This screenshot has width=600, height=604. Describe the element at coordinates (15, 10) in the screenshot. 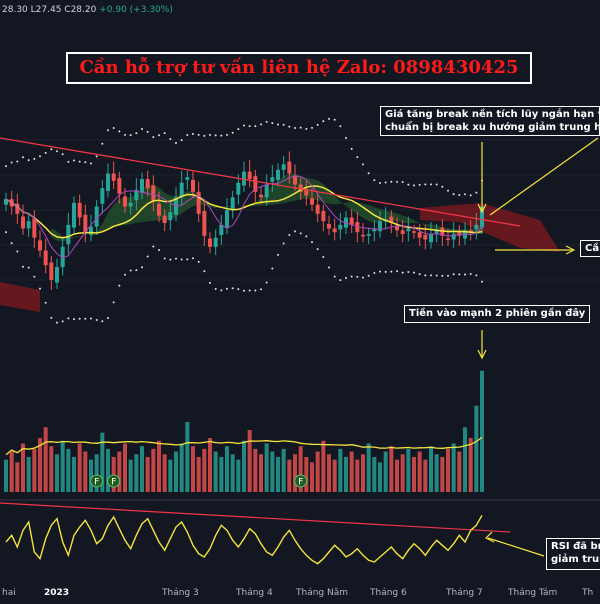

I see `ohlc-prefix: 28.30` at that location.